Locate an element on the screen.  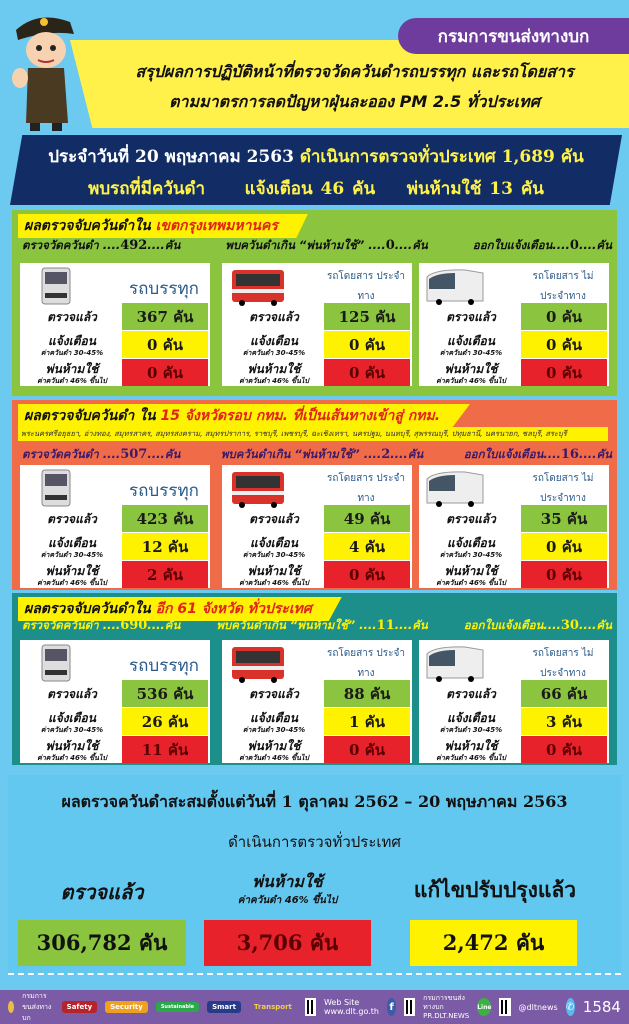
stat-measured-value: 690 is located at coordinates (134, 625).